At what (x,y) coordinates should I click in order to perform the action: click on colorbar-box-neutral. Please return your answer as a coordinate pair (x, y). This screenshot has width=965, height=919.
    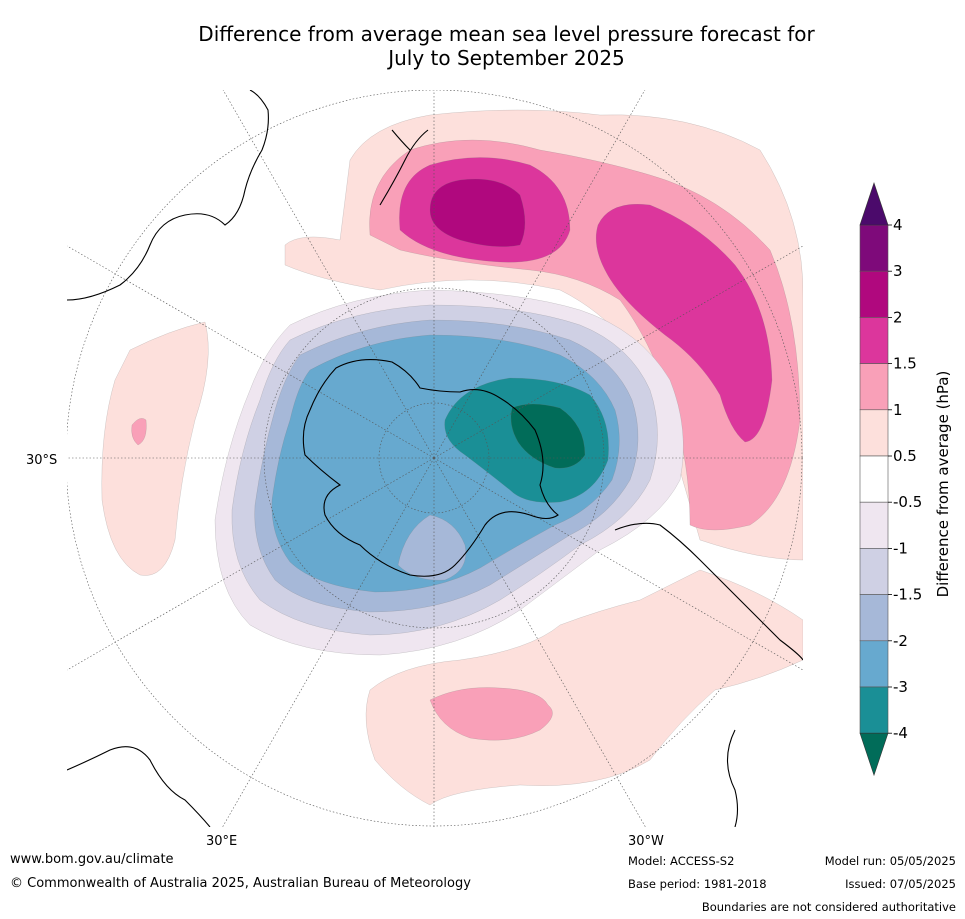
    Looking at the image, I should click on (874, 479).